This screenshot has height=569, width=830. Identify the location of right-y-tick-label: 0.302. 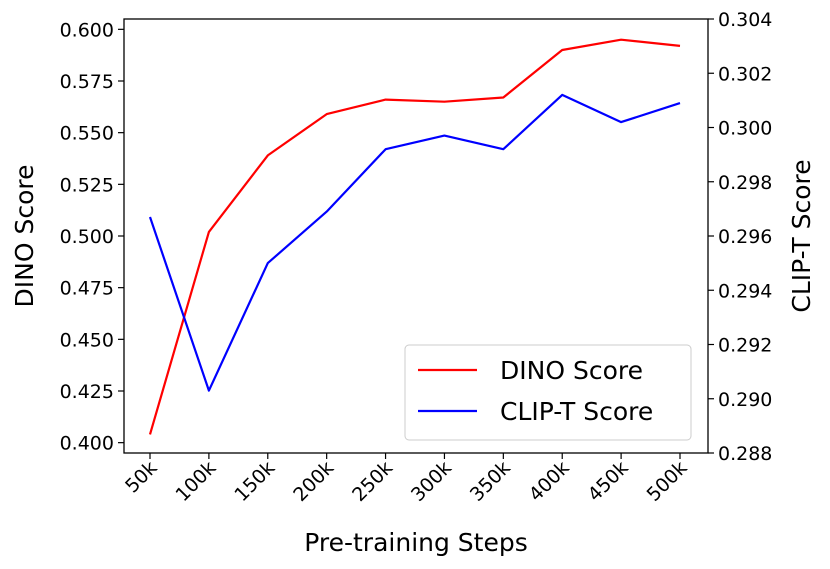
(745, 74).